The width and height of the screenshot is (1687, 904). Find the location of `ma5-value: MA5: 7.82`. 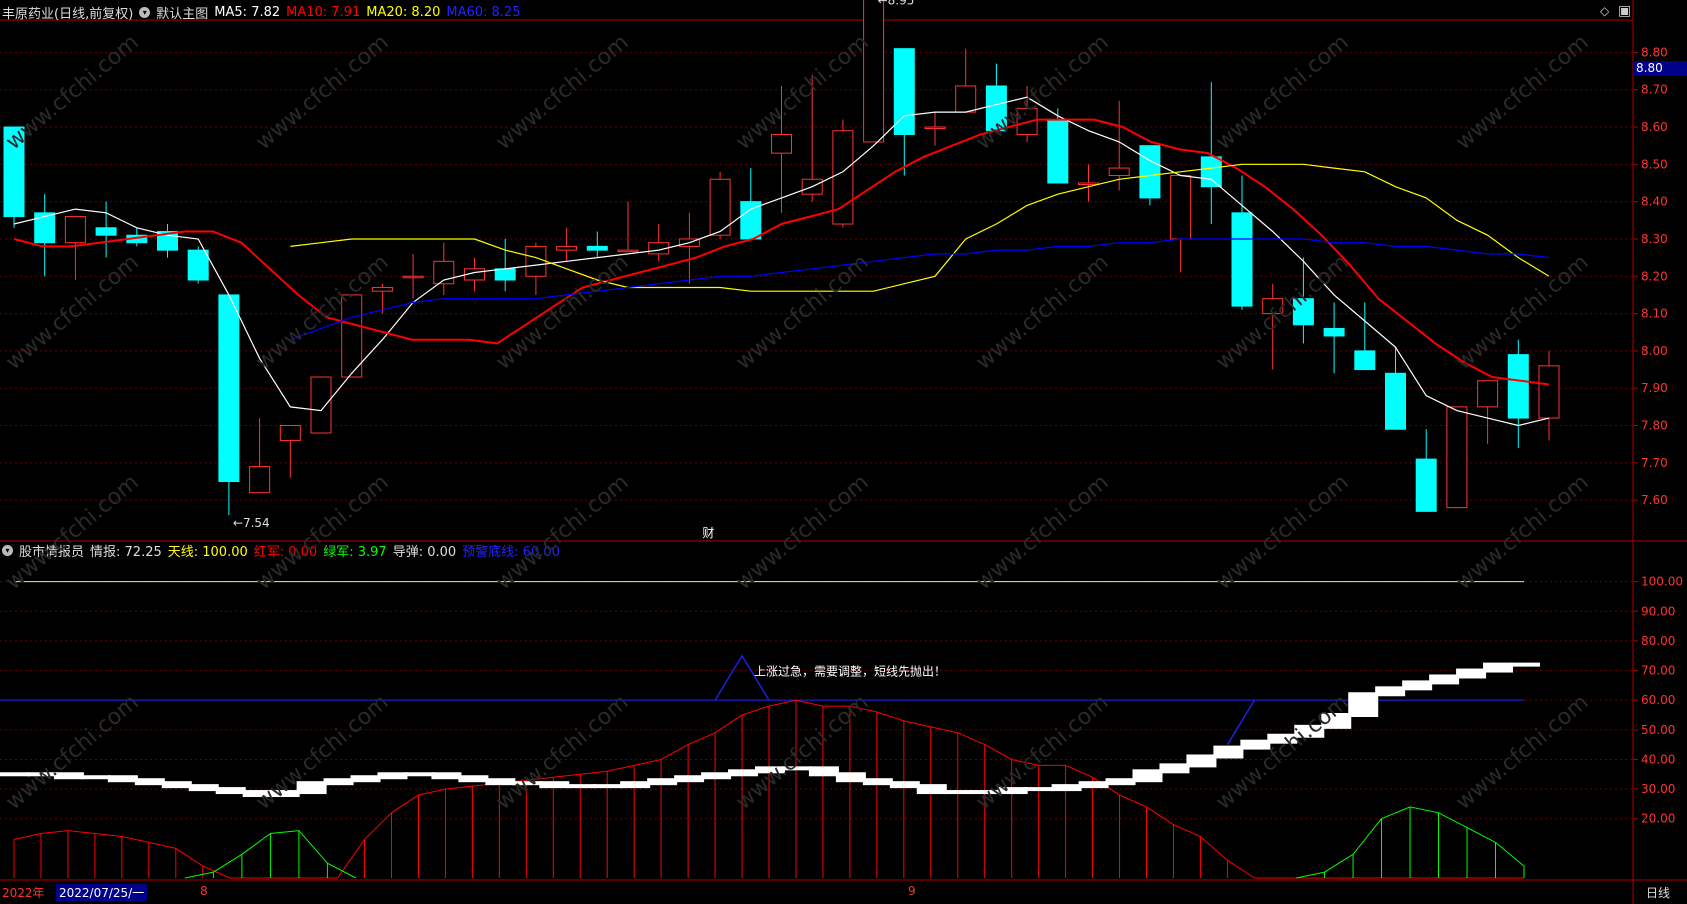

ma5-value: MA5: 7.82 is located at coordinates (247, 12).